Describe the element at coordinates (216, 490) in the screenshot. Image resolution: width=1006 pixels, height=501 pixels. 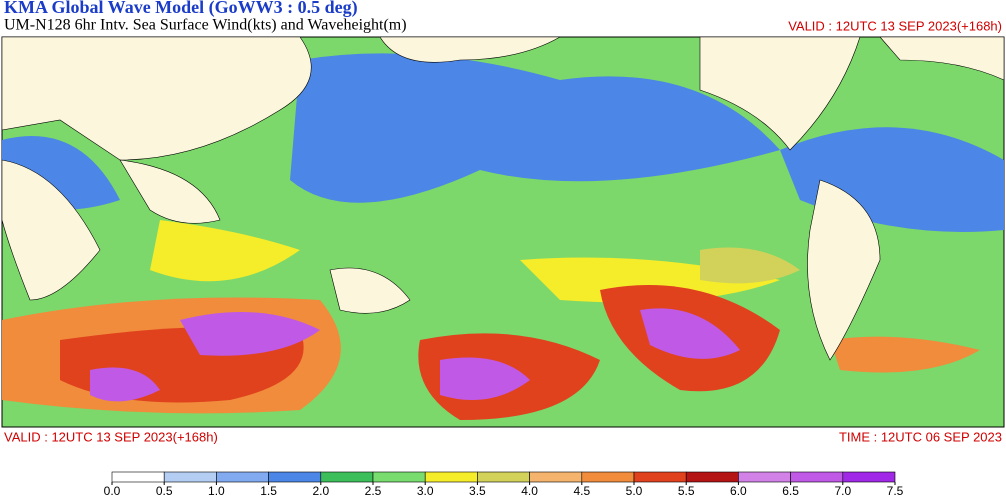
I see `tick-label: 1.0` at that location.